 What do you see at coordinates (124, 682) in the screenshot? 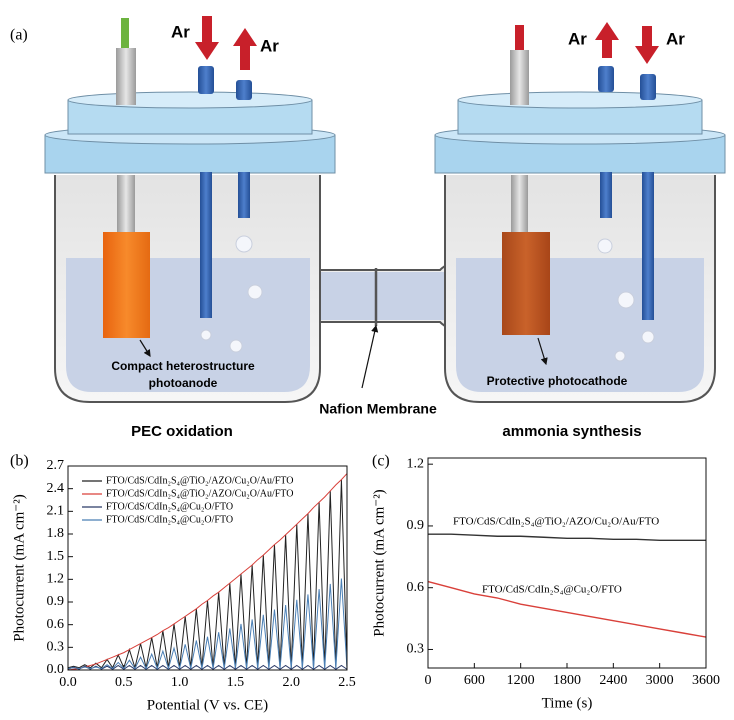
I see `x-tick-label: 0.5` at bounding box center [124, 682].